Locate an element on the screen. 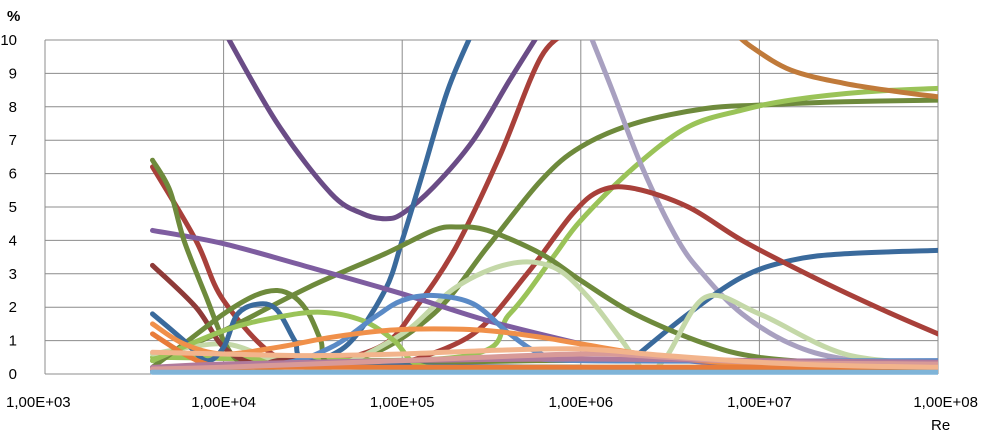  y-tick-label: 5 is located at coordinates (13, 207).